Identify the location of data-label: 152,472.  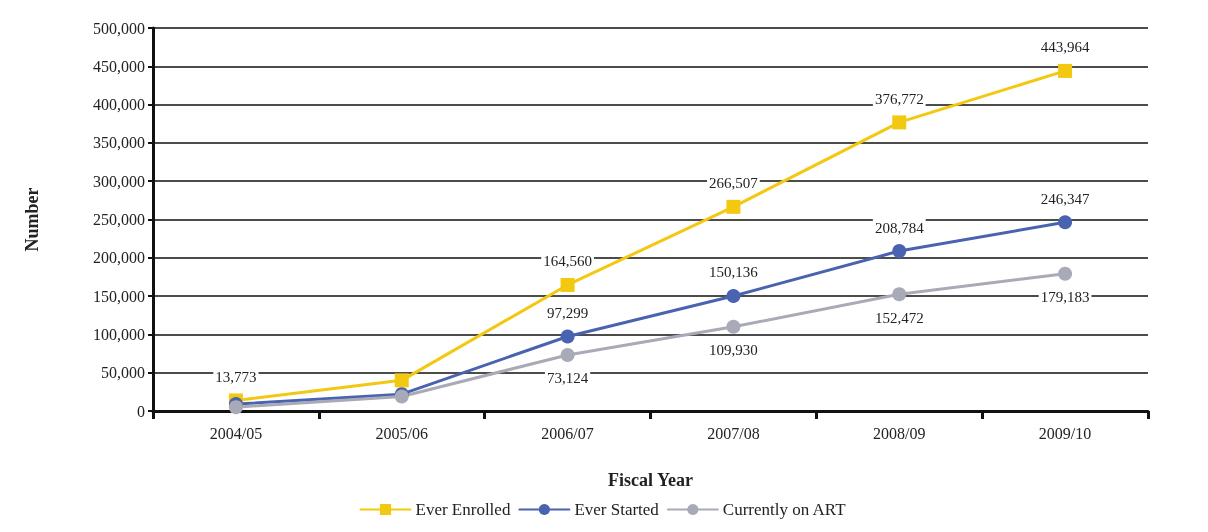
(899, 317).